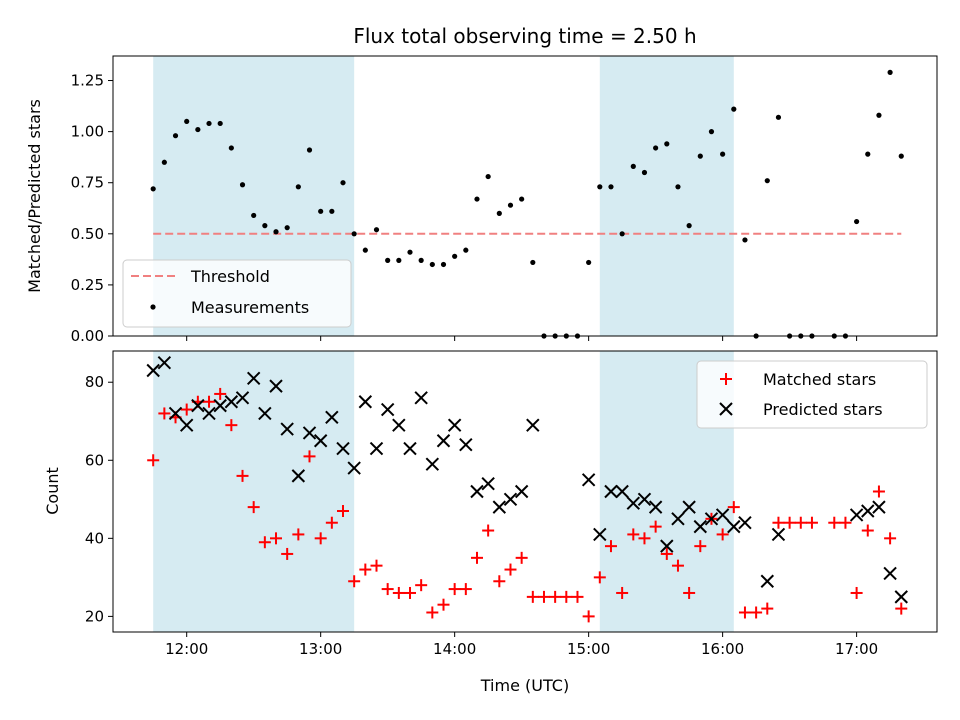  Describe the element at coordinates (94, 382) in the screenshot. I see `y-tick-label: 80` at that location.